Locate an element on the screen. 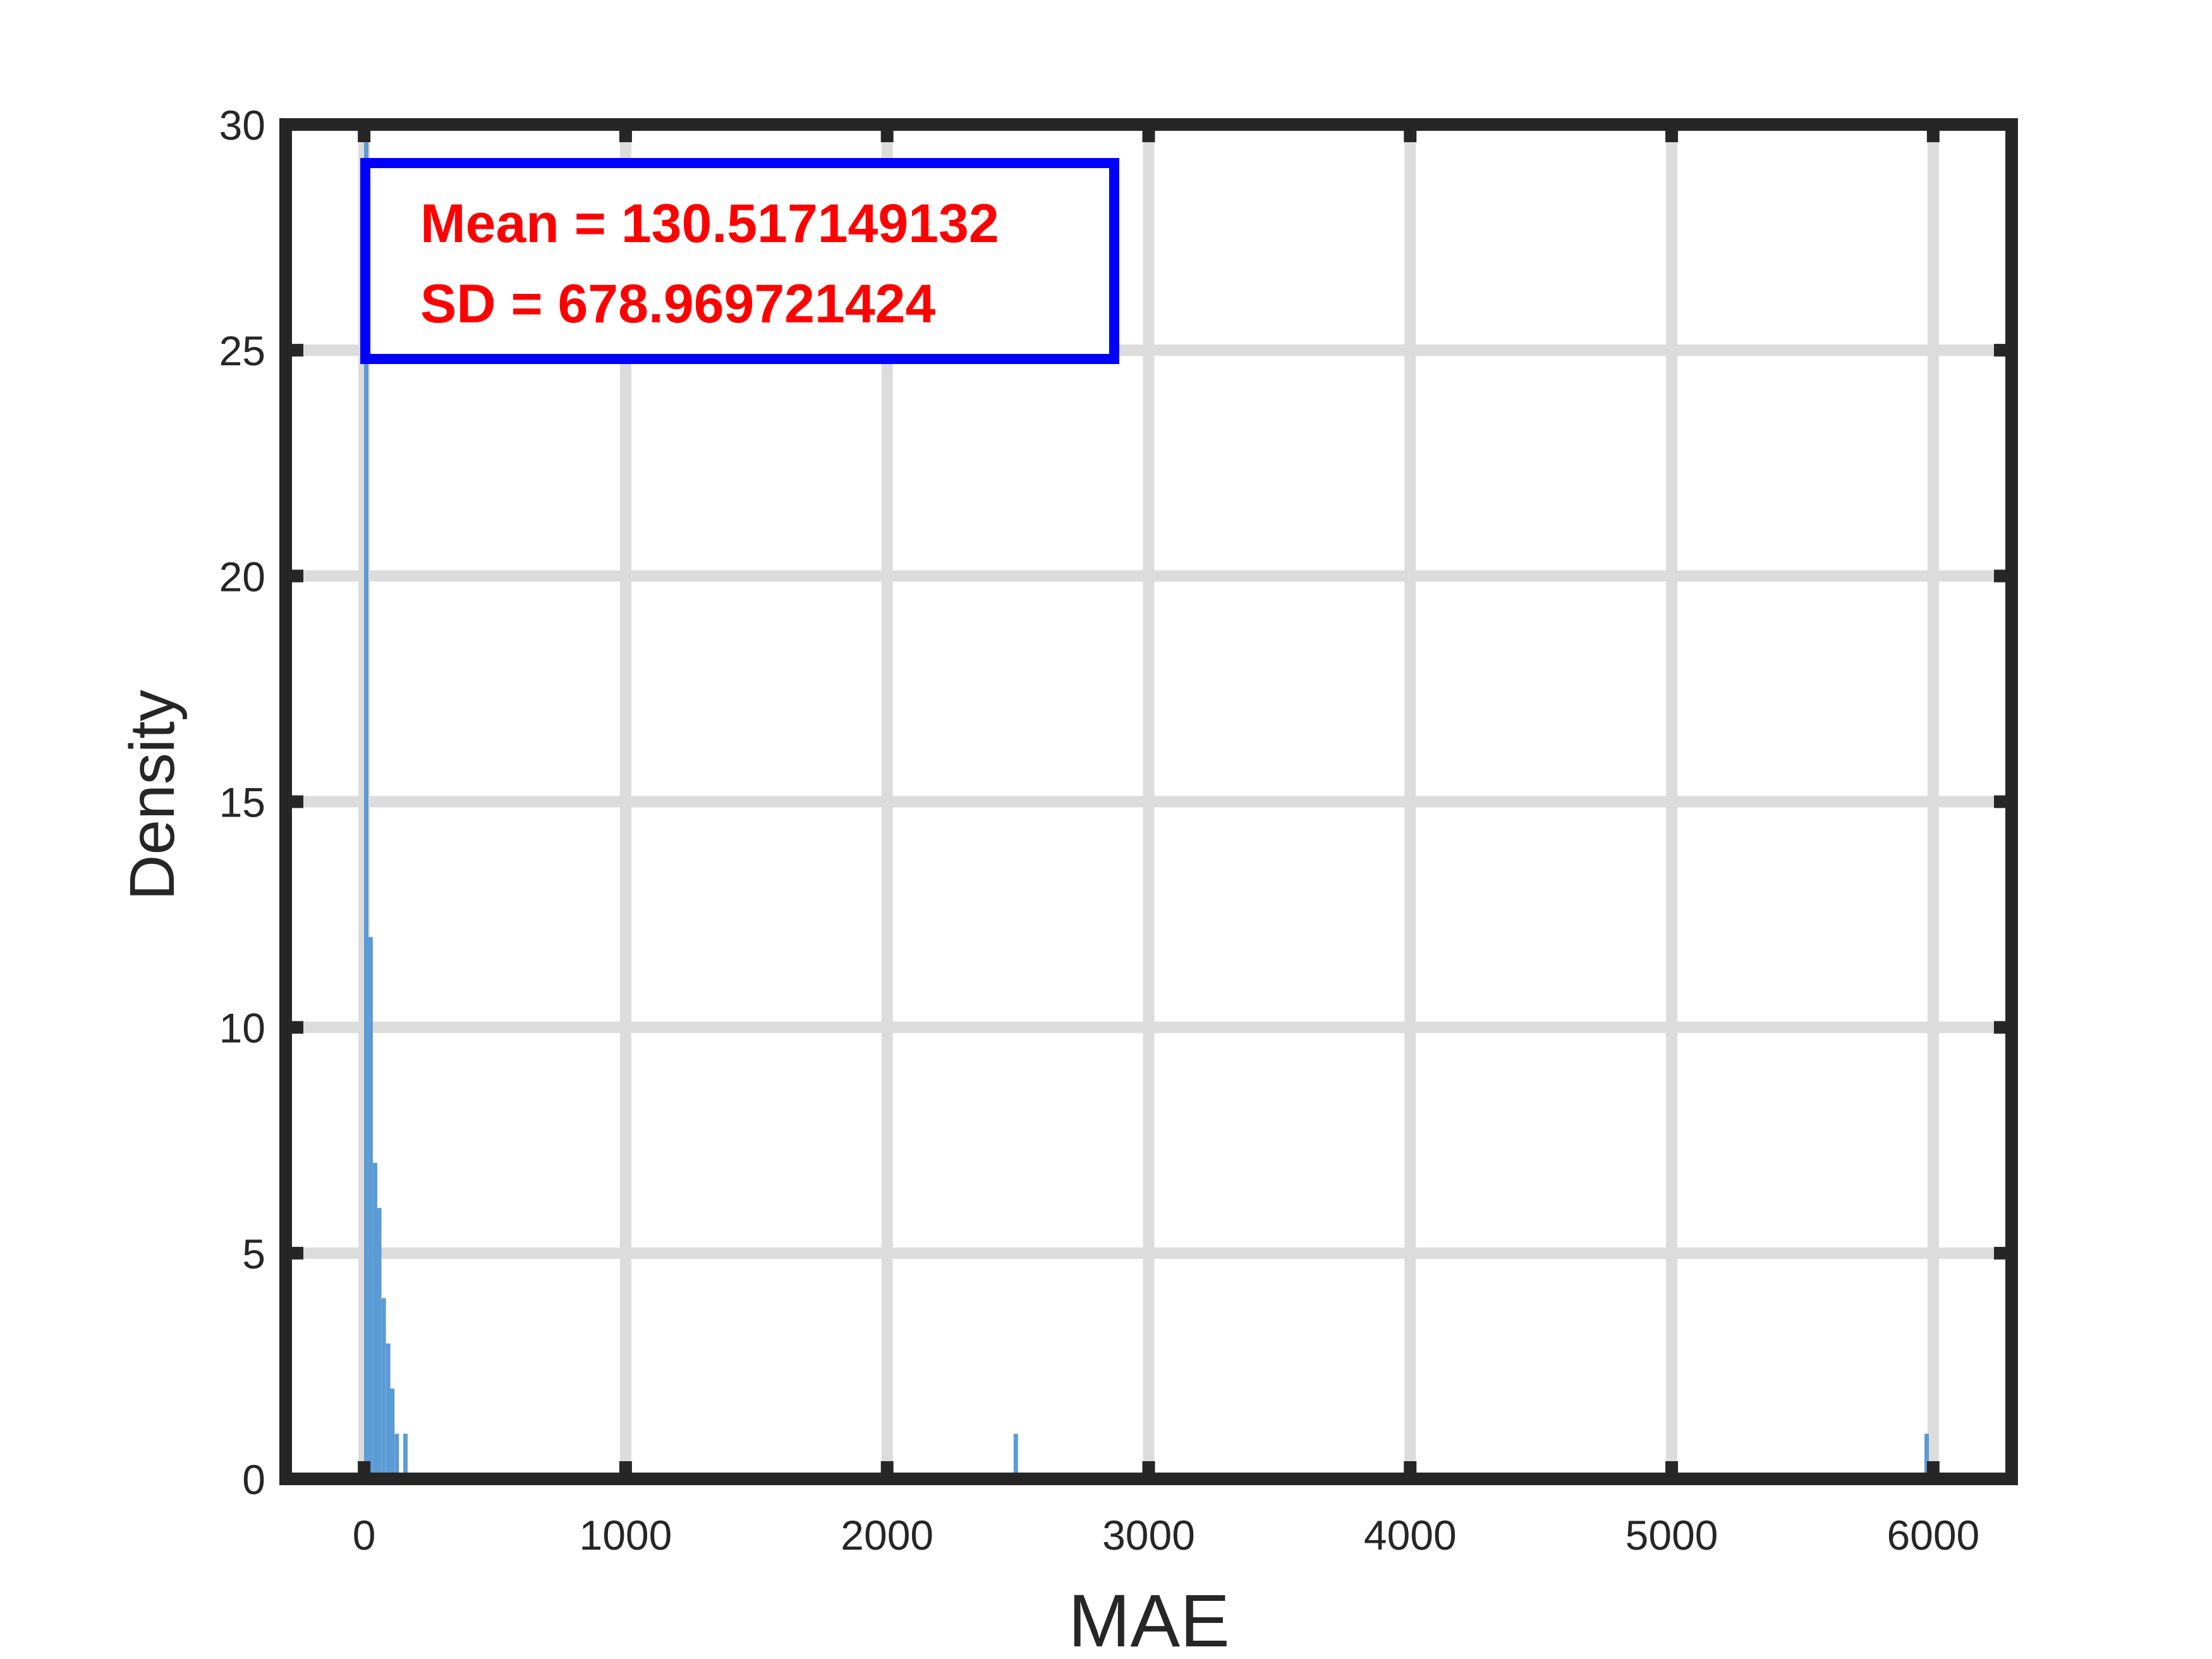 This screenshot has width=2212, height=1659. y-tick-labels: 0 5 10 15 20 25 30 is located at coordinates (242, 802).